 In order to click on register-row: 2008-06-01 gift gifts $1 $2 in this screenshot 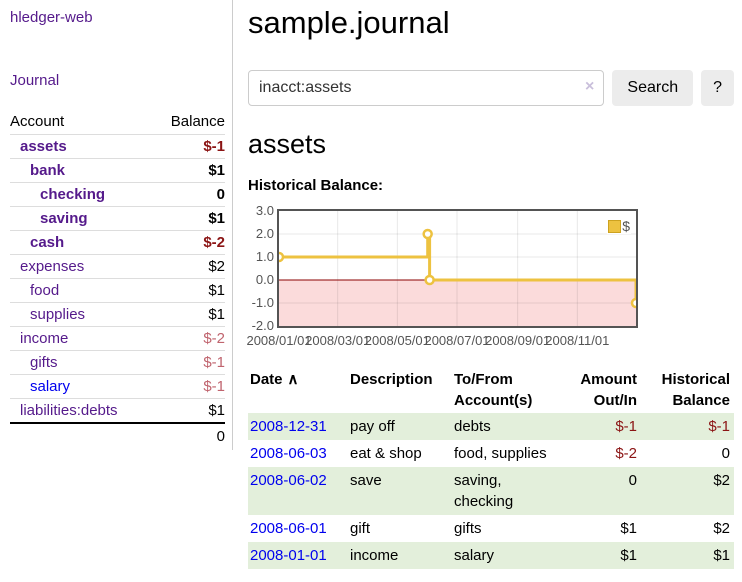, I will do `click(491, 528)`.